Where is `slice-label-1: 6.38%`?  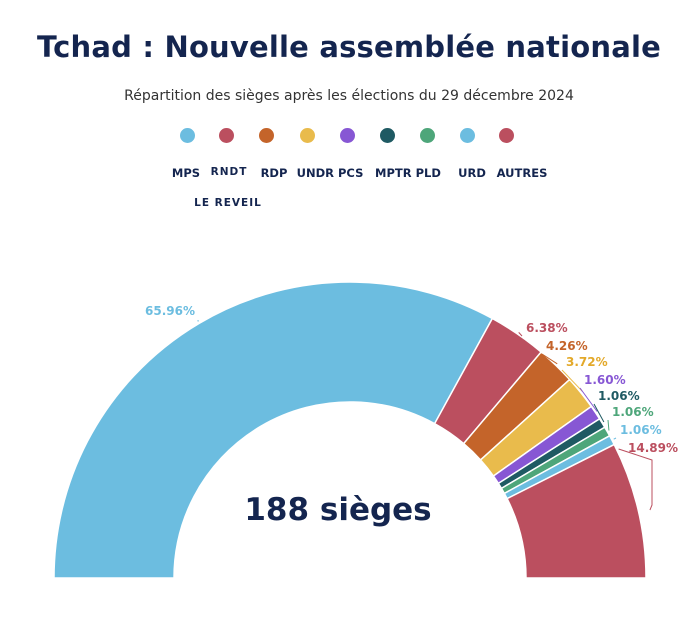
slice-label-1: 6.38% is located at coordinates (547, 328).